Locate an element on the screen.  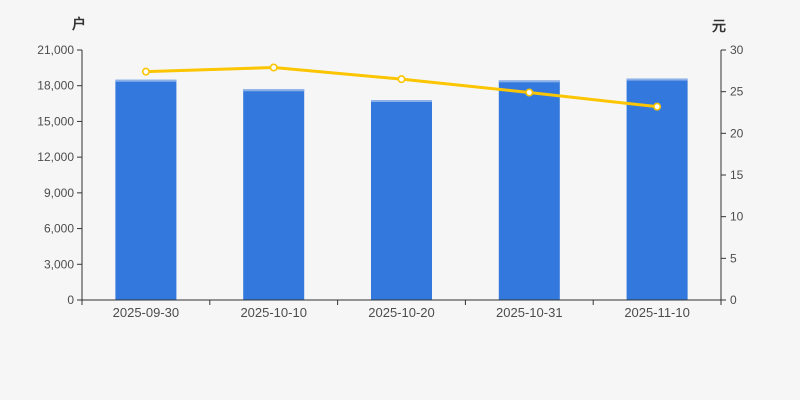
x-axis-label: 2025-10-10 is located at coordinates (273, 312).